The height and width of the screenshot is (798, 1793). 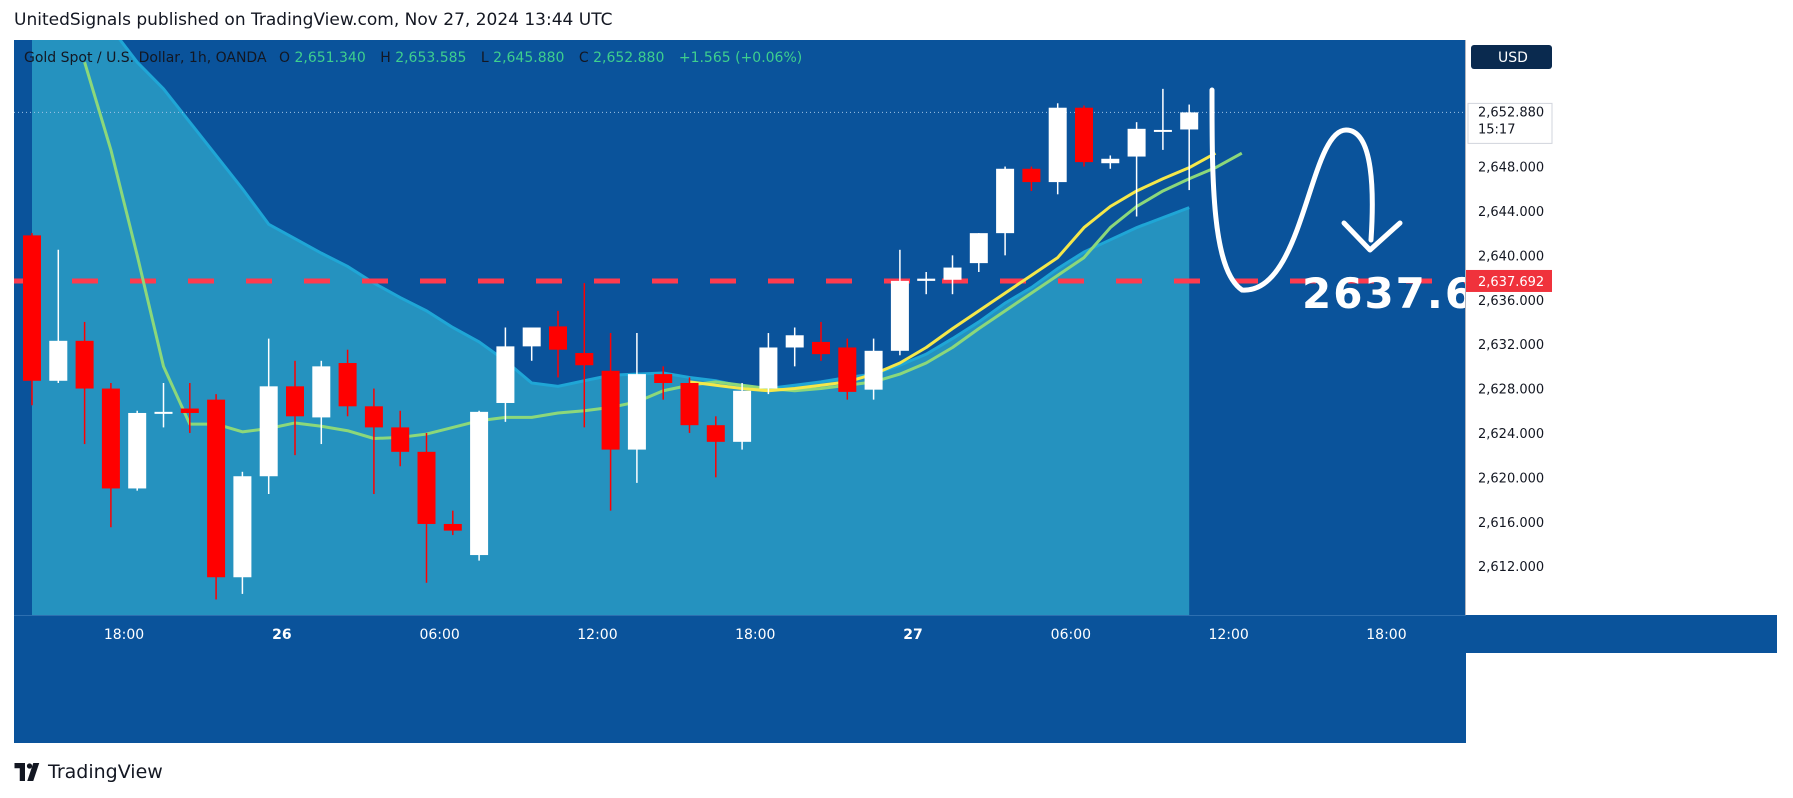 I want to click on legend-low-label: L, so click(x=485, y=58).